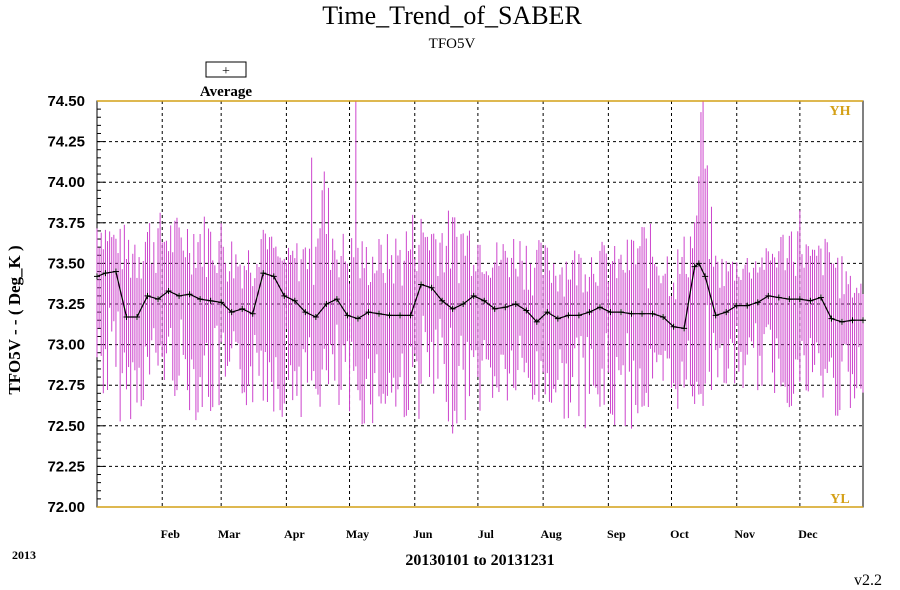 This screenshot has width=900, height=590. I want to click on x-tick-label: Mar, so click(229, 534).